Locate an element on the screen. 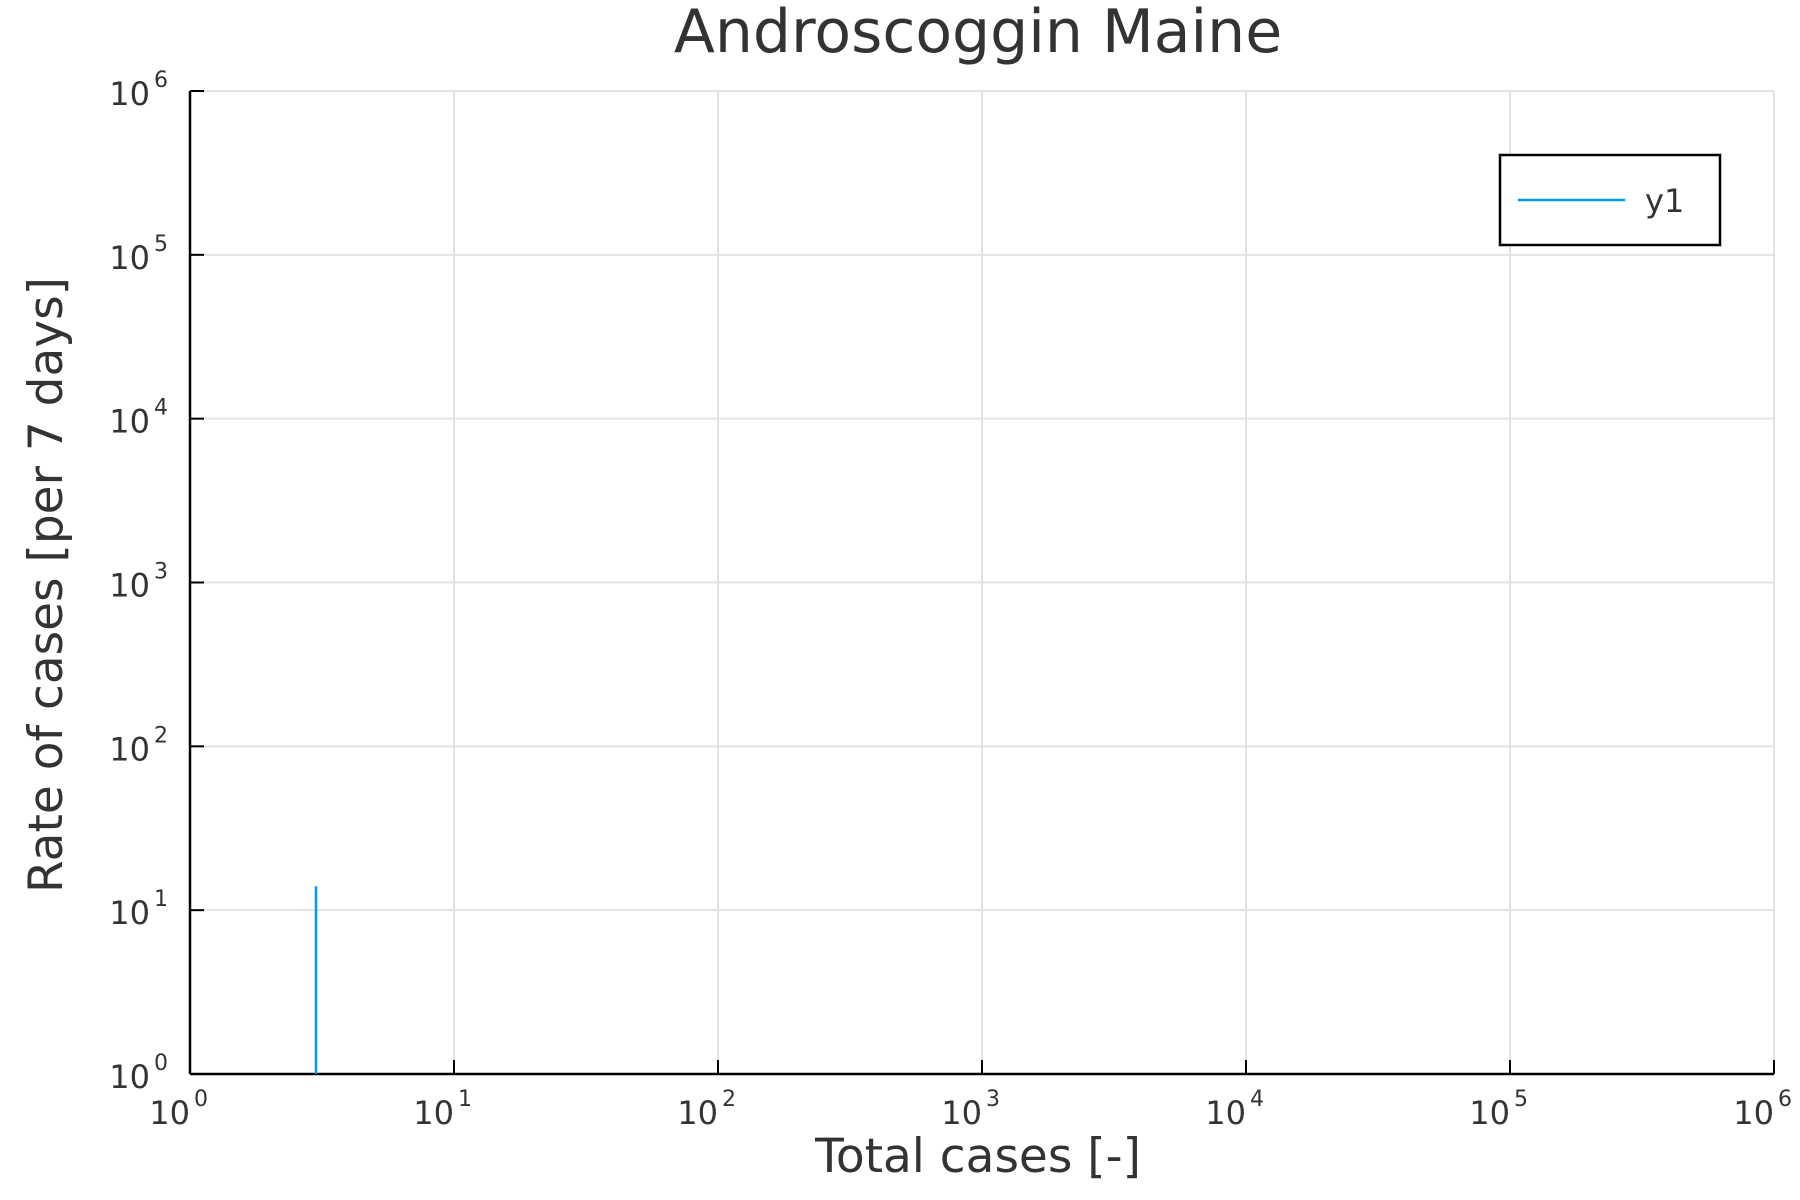 This screenshot has height=1200, width=1800. y-tick-label-exponent: 2 is located at coordinates (161, 735).